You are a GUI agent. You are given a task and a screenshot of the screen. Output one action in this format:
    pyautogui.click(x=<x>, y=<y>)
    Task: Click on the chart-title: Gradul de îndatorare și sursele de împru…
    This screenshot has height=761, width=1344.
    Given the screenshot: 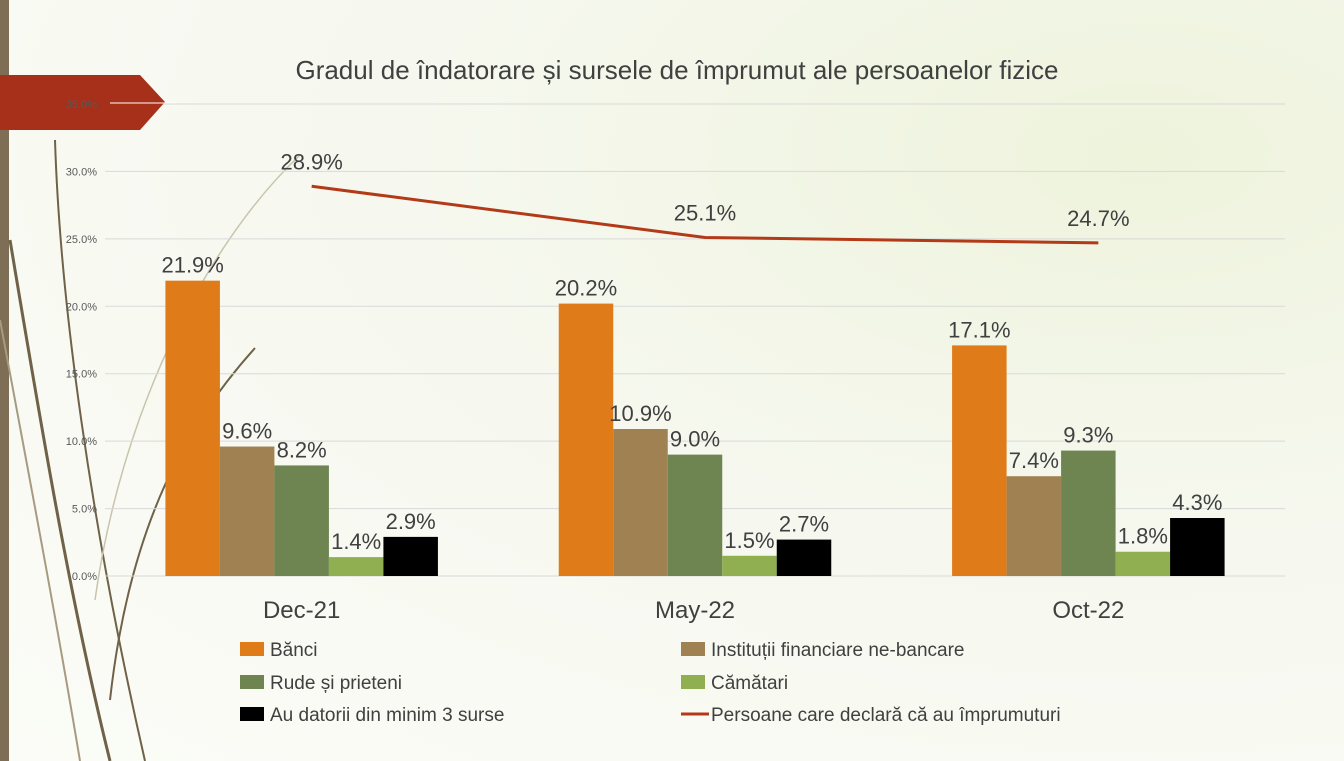 What is the action you would take?
    pyautogui.click(x=676, y=70)
    